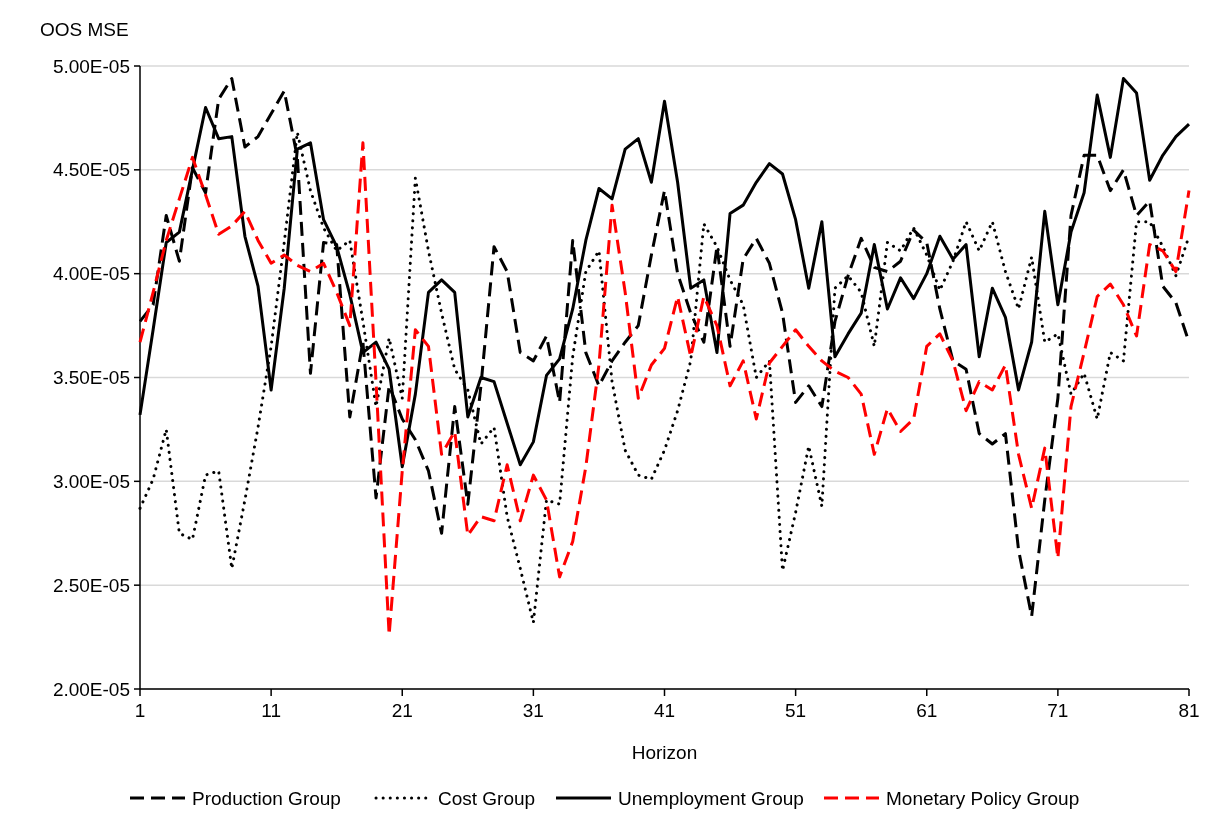  Describe the element at coordinates (927, 710) in the screenshot. I see `x-tick-label: 61` at that location.